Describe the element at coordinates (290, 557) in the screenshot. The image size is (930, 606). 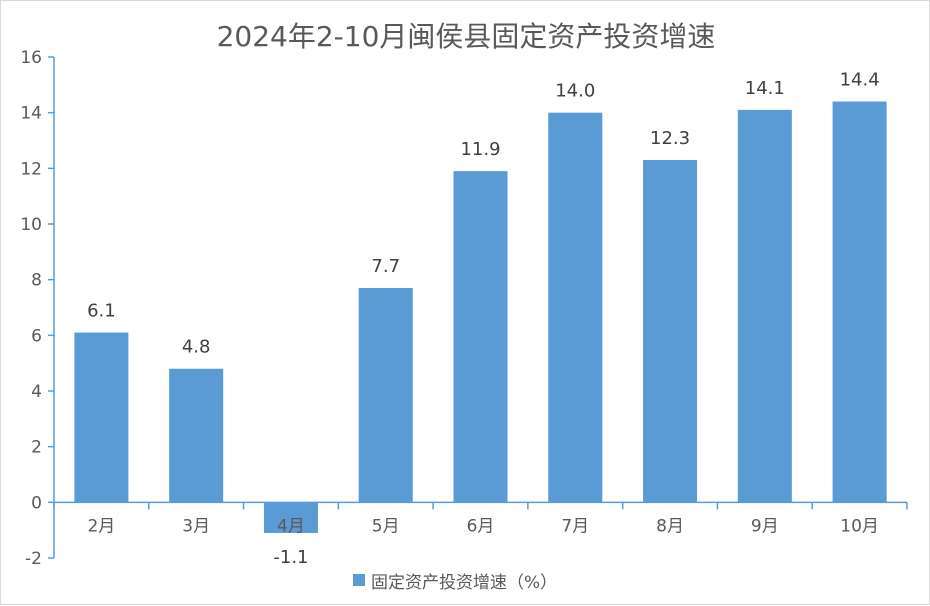
I see `data-label: -1.1` at that location.